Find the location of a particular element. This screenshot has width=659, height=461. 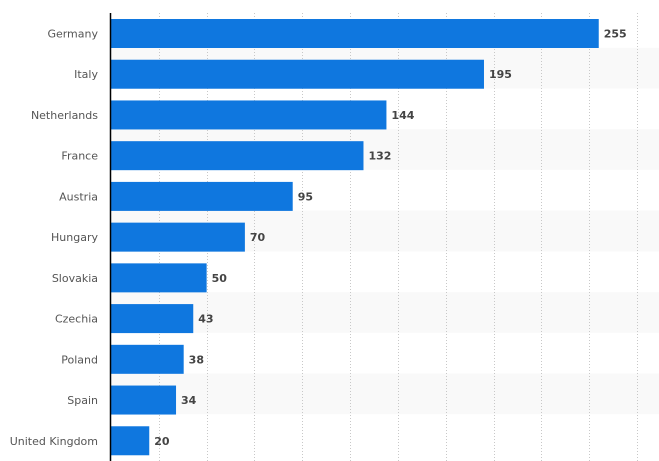

category-label: Hungary is located at coordinates (74, 237).